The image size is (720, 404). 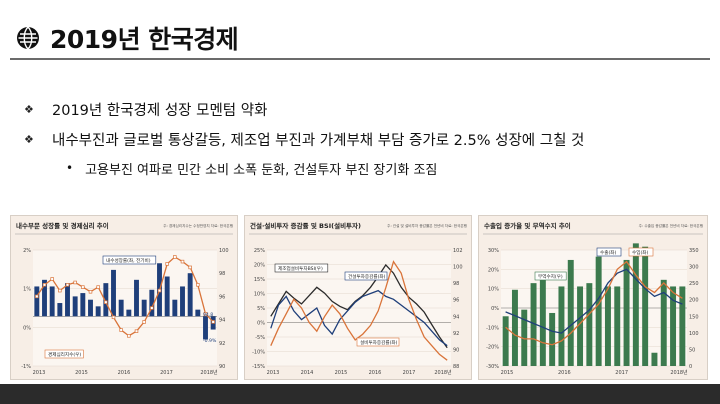 What do you see at coordinates (261, 170) in the screenshot?
I see `sub-bullet-text: 고용부진 여파로 민간 소비 소폭 둔화, 건설투자 부진 장기화 조짐` at bounding box center [261, 170].